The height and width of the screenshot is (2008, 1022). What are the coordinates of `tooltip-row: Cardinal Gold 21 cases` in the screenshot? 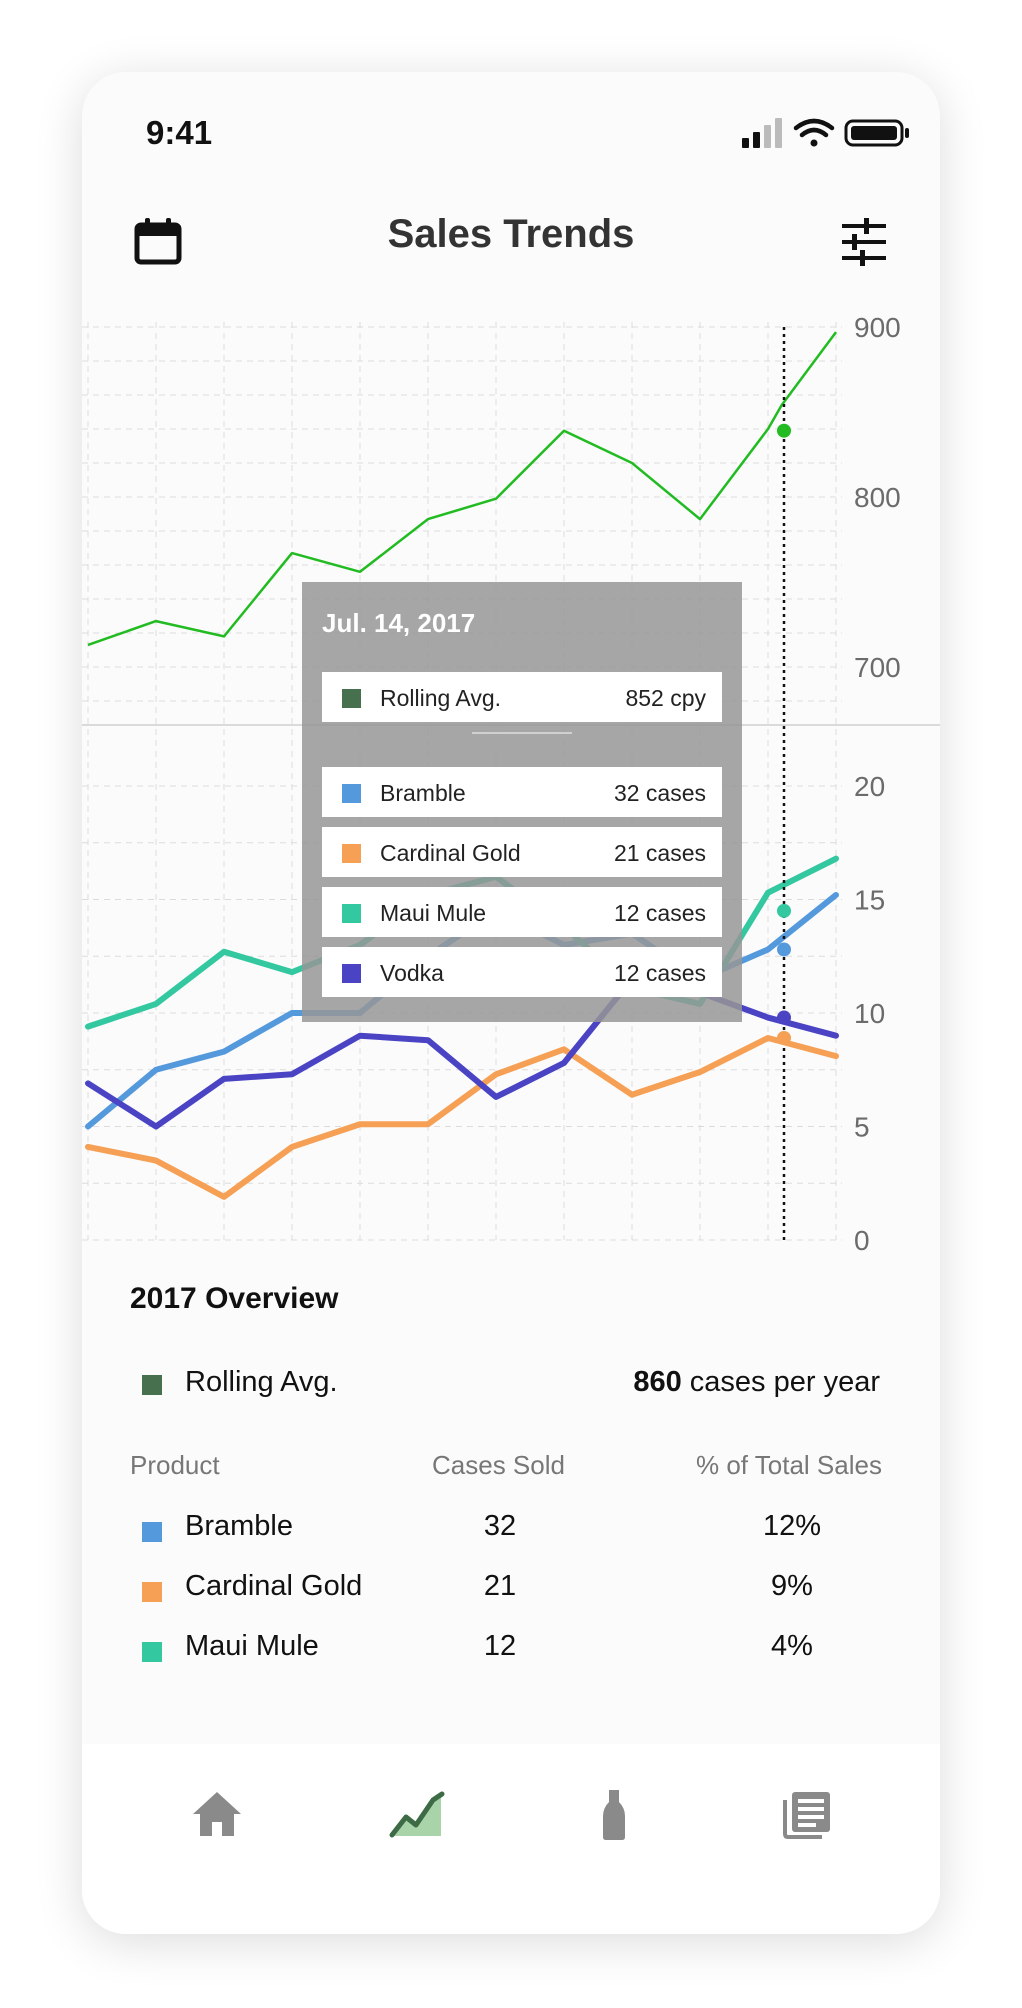 It's located at (522, 852).